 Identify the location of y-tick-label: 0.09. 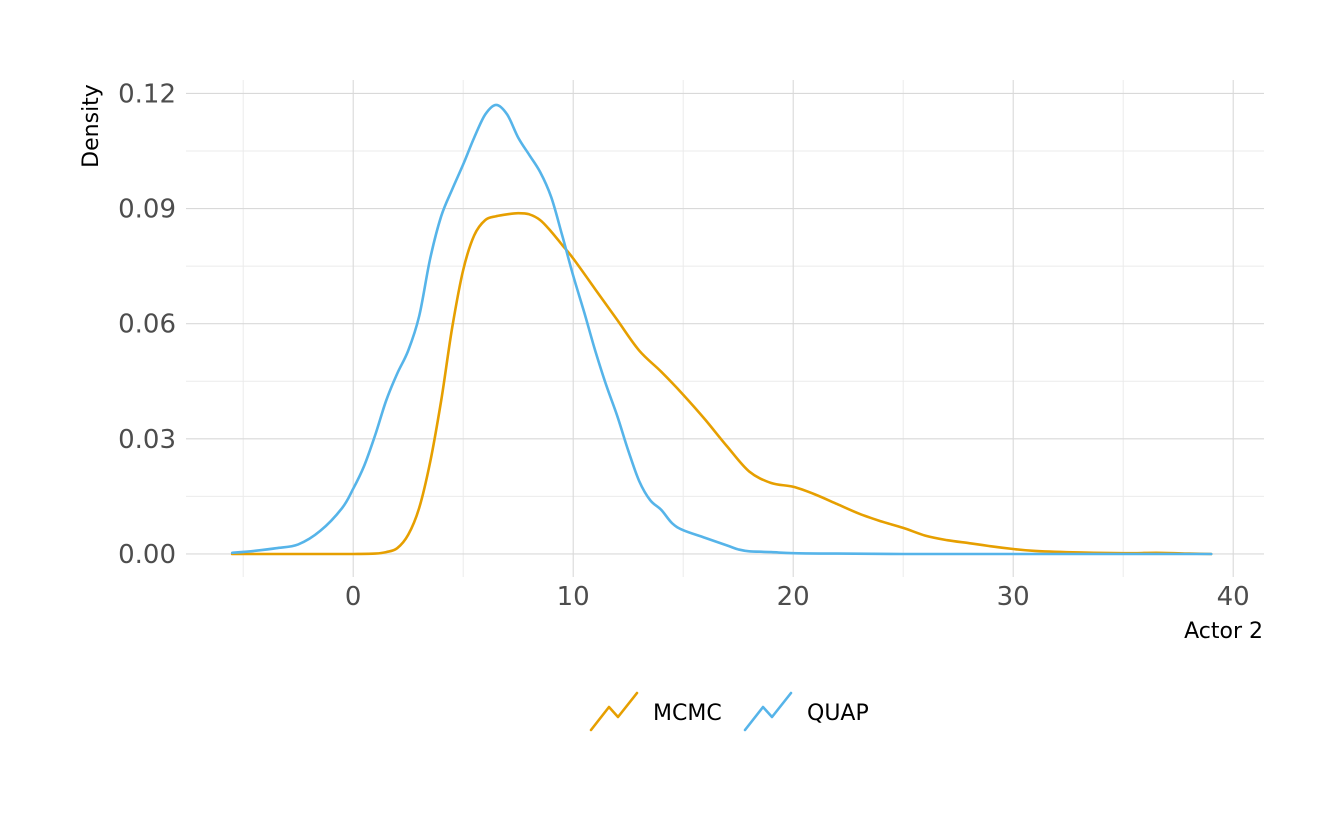
(147, 210).